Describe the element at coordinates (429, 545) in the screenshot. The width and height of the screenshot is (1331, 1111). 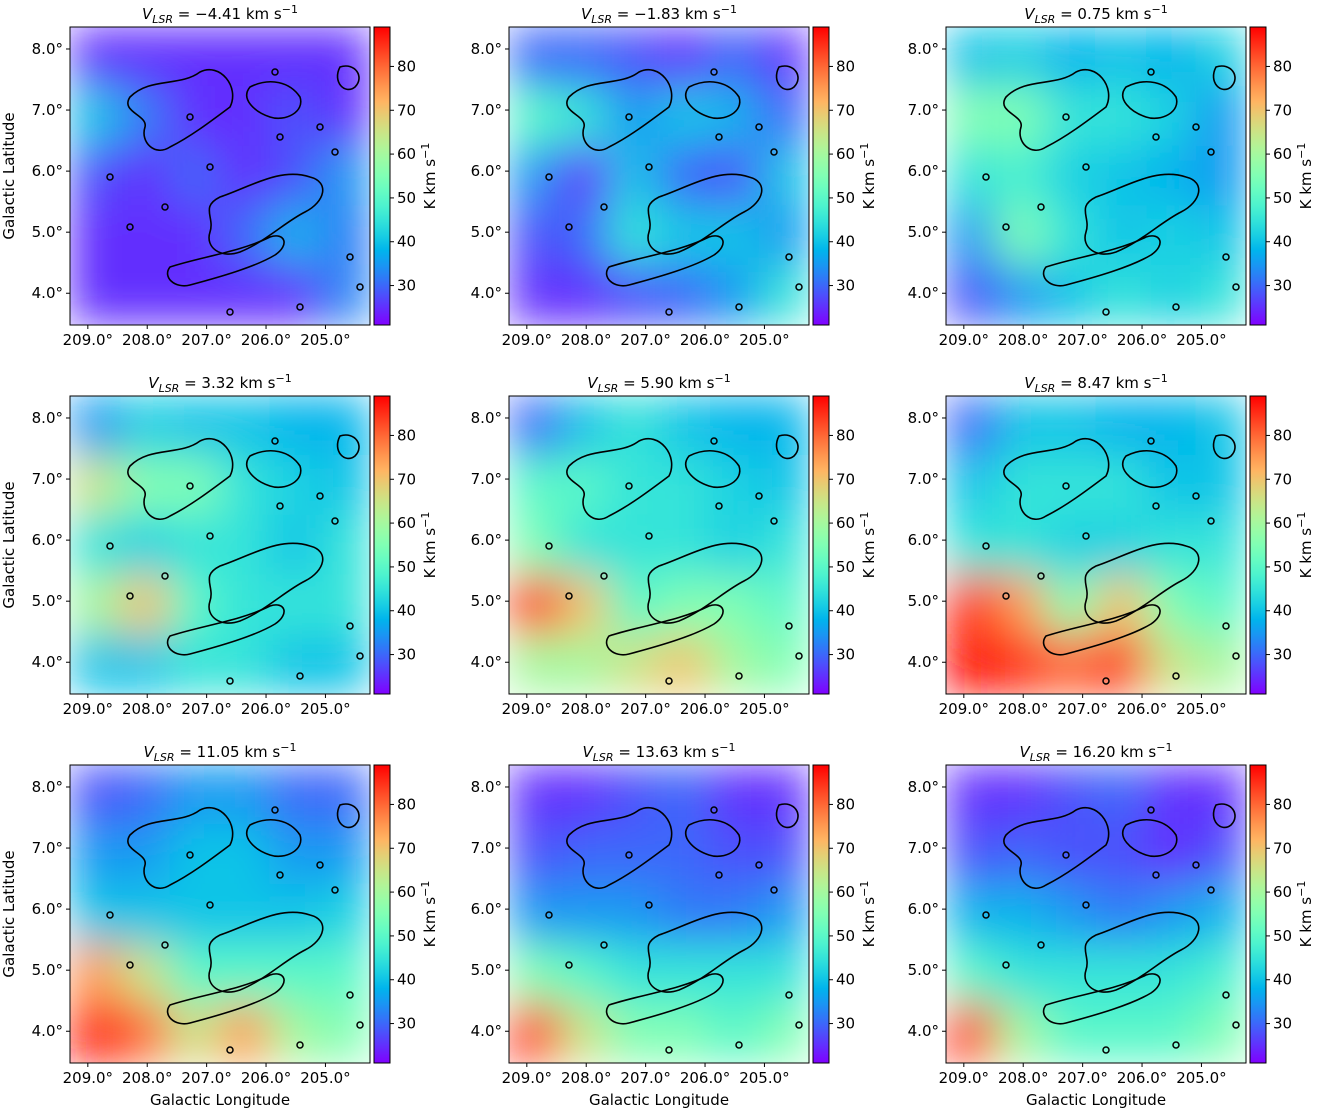
I see `colorbar-label: K km s−1` at that location.